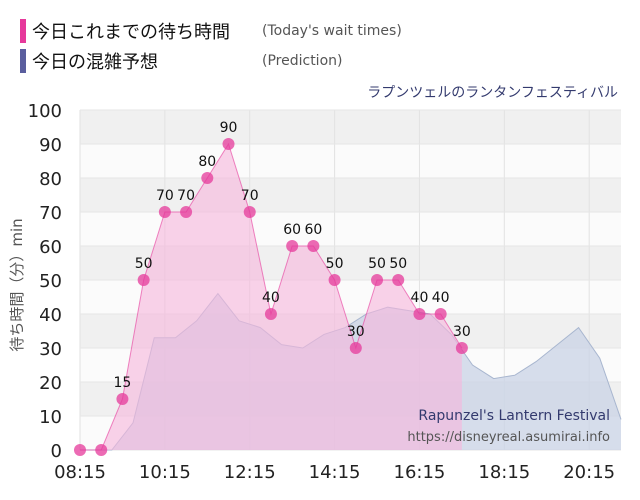  I want to click on data-label: 15, so click(123, 383).